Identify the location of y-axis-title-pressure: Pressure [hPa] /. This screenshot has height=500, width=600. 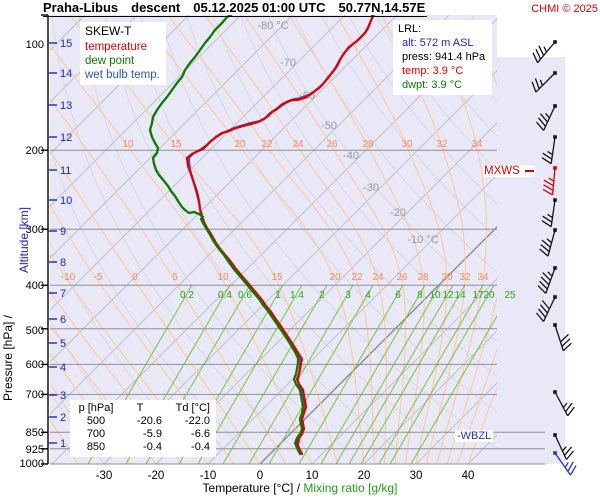
(8, 358).